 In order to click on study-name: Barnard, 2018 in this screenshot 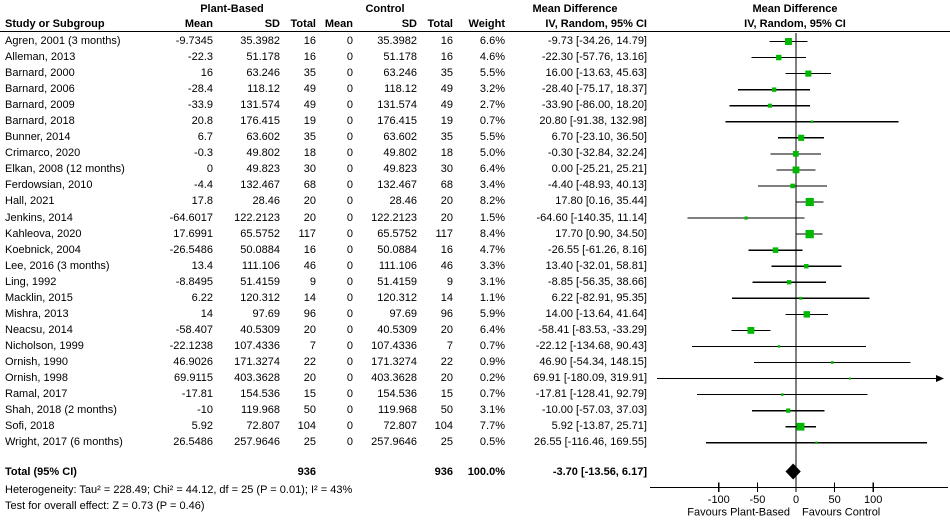, I will do `click(40, 121)`.